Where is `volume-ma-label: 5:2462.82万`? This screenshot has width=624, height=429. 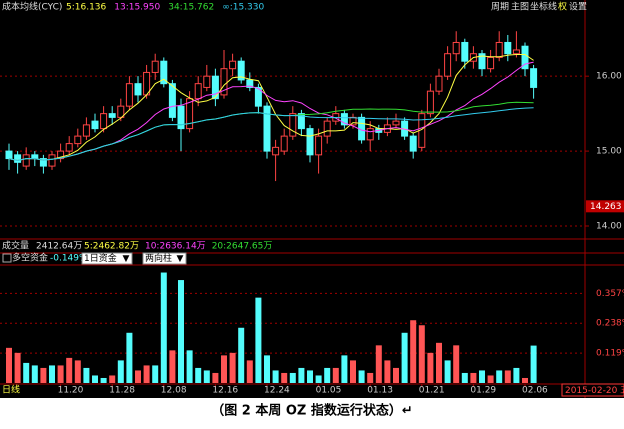
volume-ma-label: 5:2462.82万 is located at coordinates (111, 247).